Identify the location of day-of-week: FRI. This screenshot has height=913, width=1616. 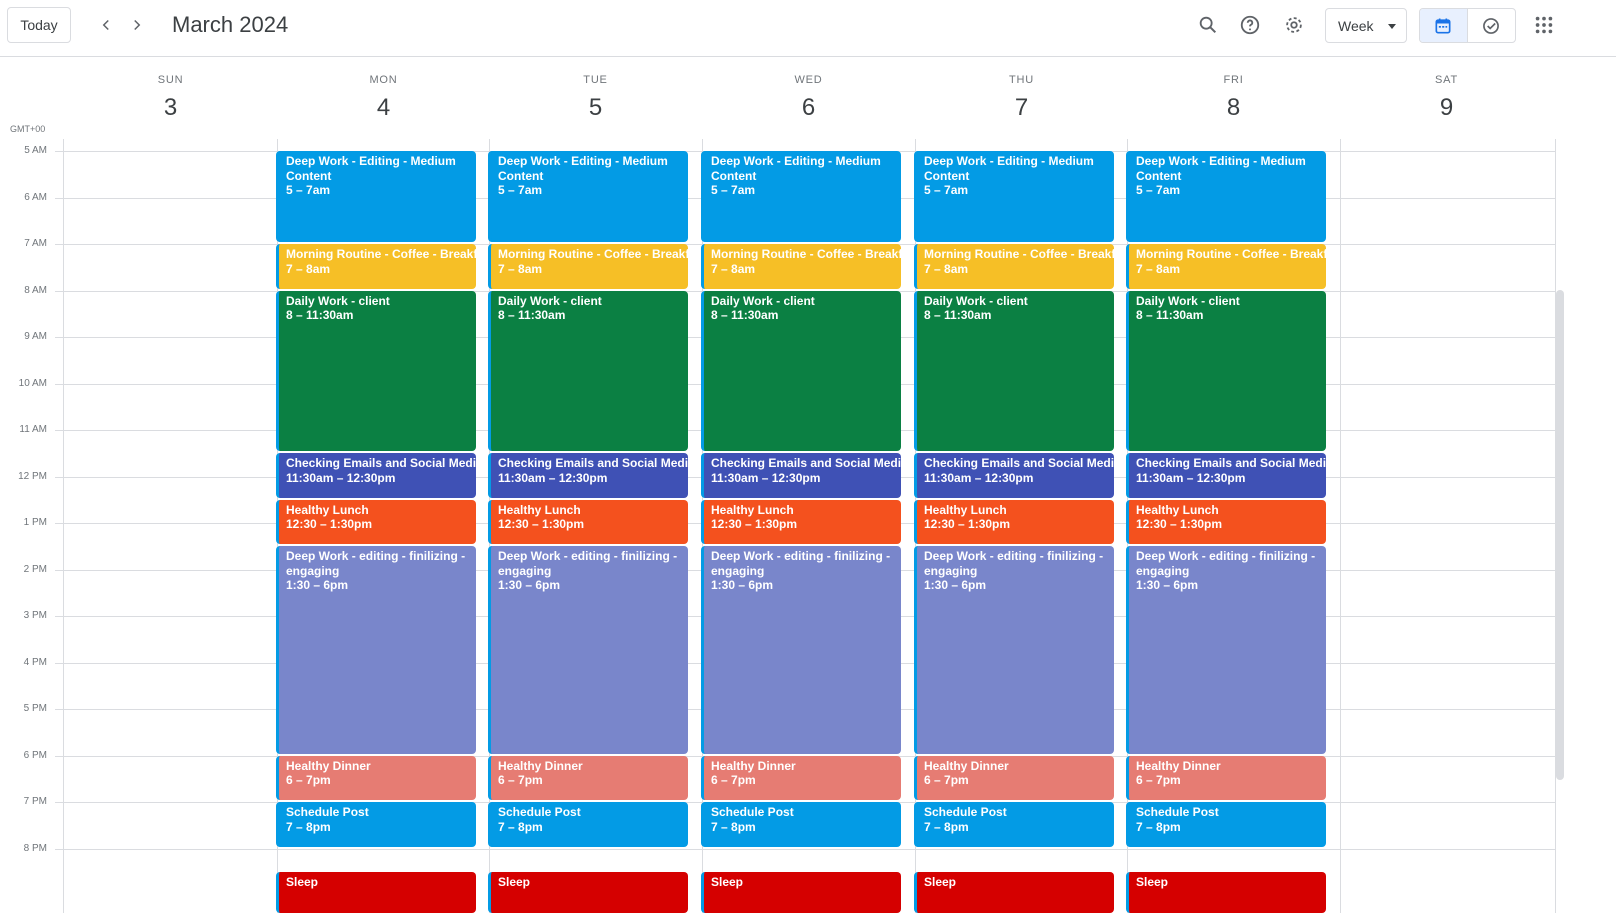
(1233, 80).